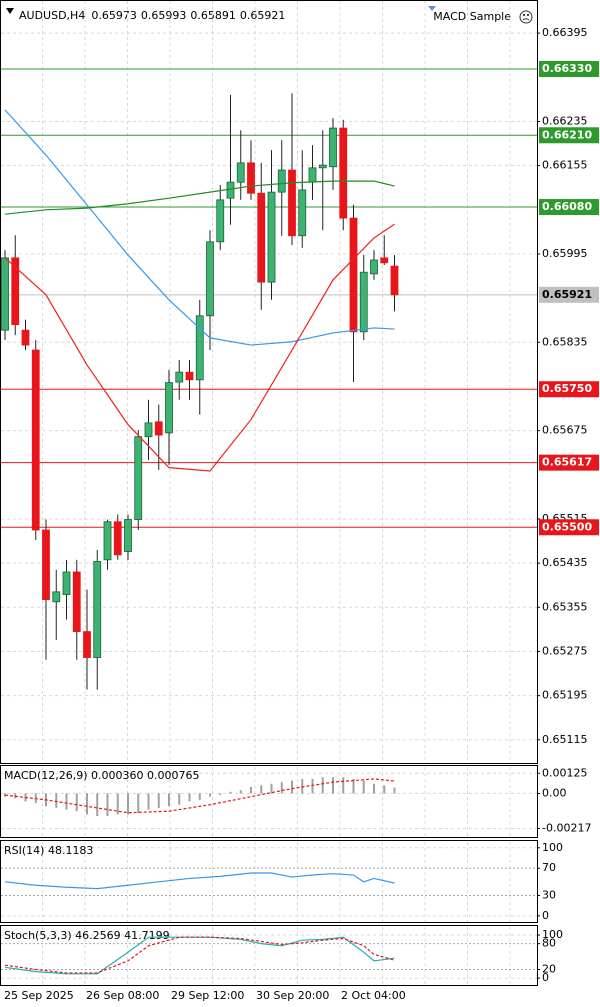  I want to click on current-price-label: 0.65921, so click(567, 294).